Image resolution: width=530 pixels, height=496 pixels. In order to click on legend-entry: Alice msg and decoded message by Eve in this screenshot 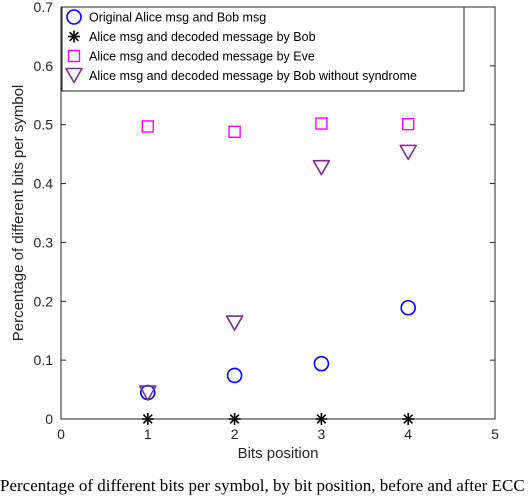, I will do `click(191, 56)`.